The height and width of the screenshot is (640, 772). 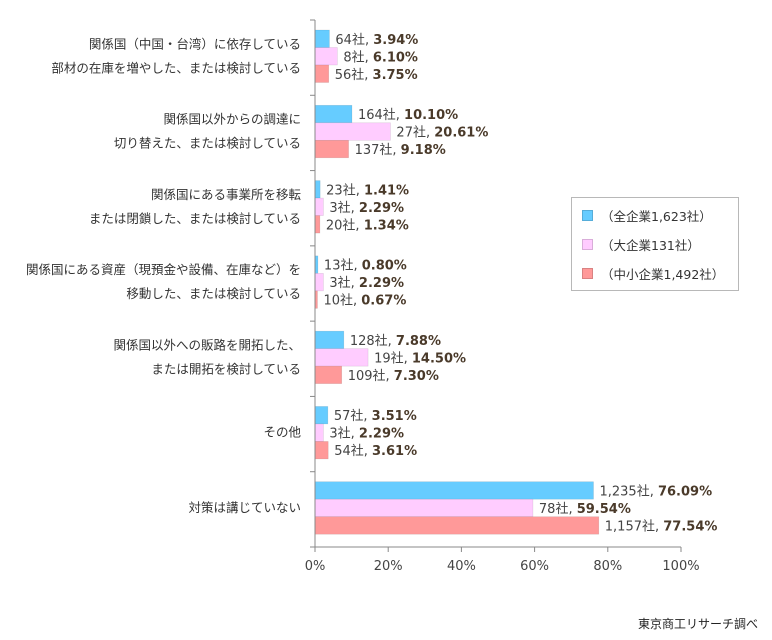 I want to click on value-percent: 9.18%, so click(x=423, y=150).